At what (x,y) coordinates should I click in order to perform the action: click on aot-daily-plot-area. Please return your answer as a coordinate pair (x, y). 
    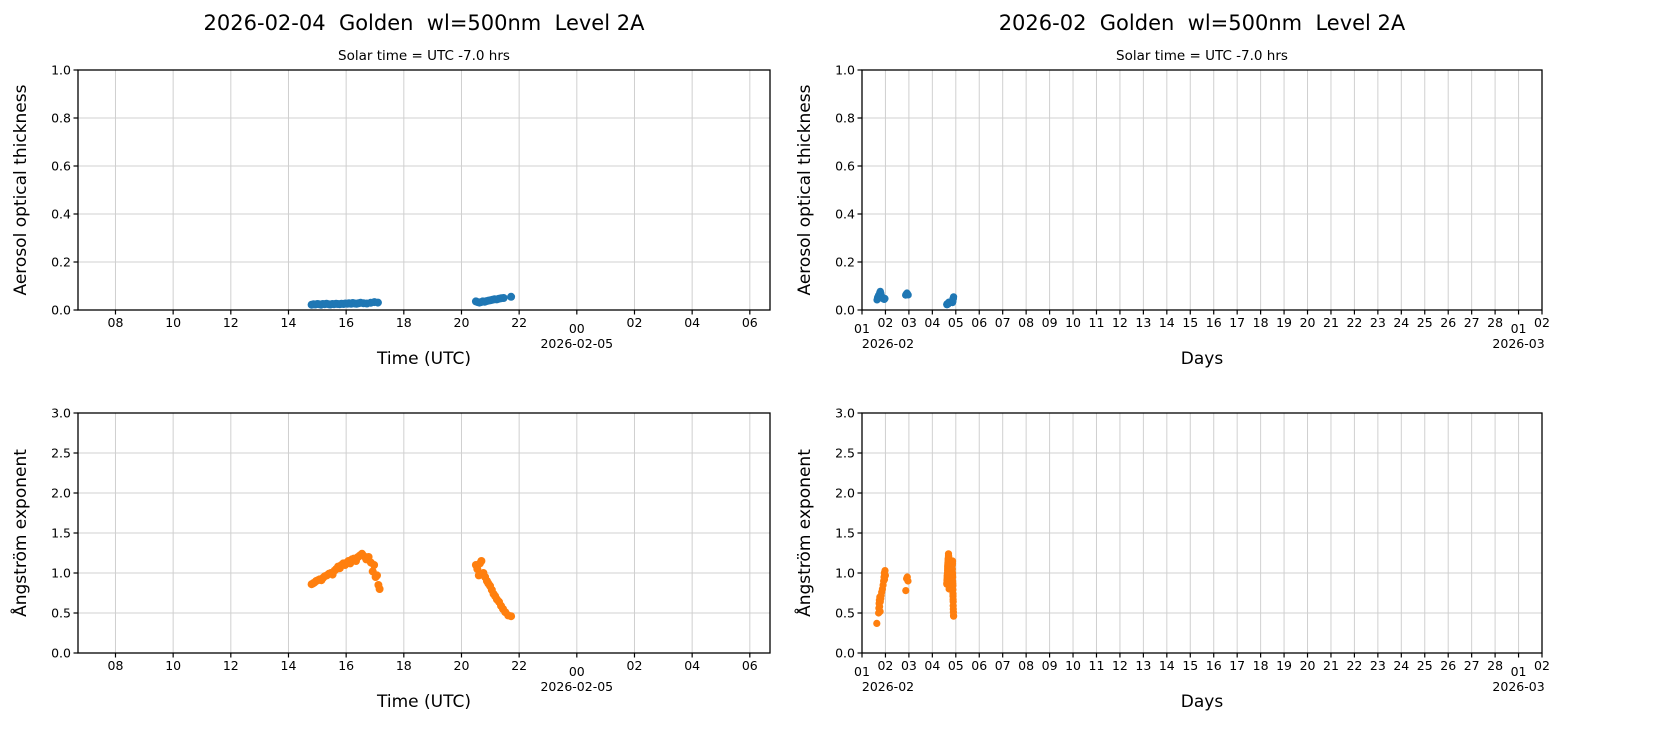
    Looking at the image, I should click on (424, 190).